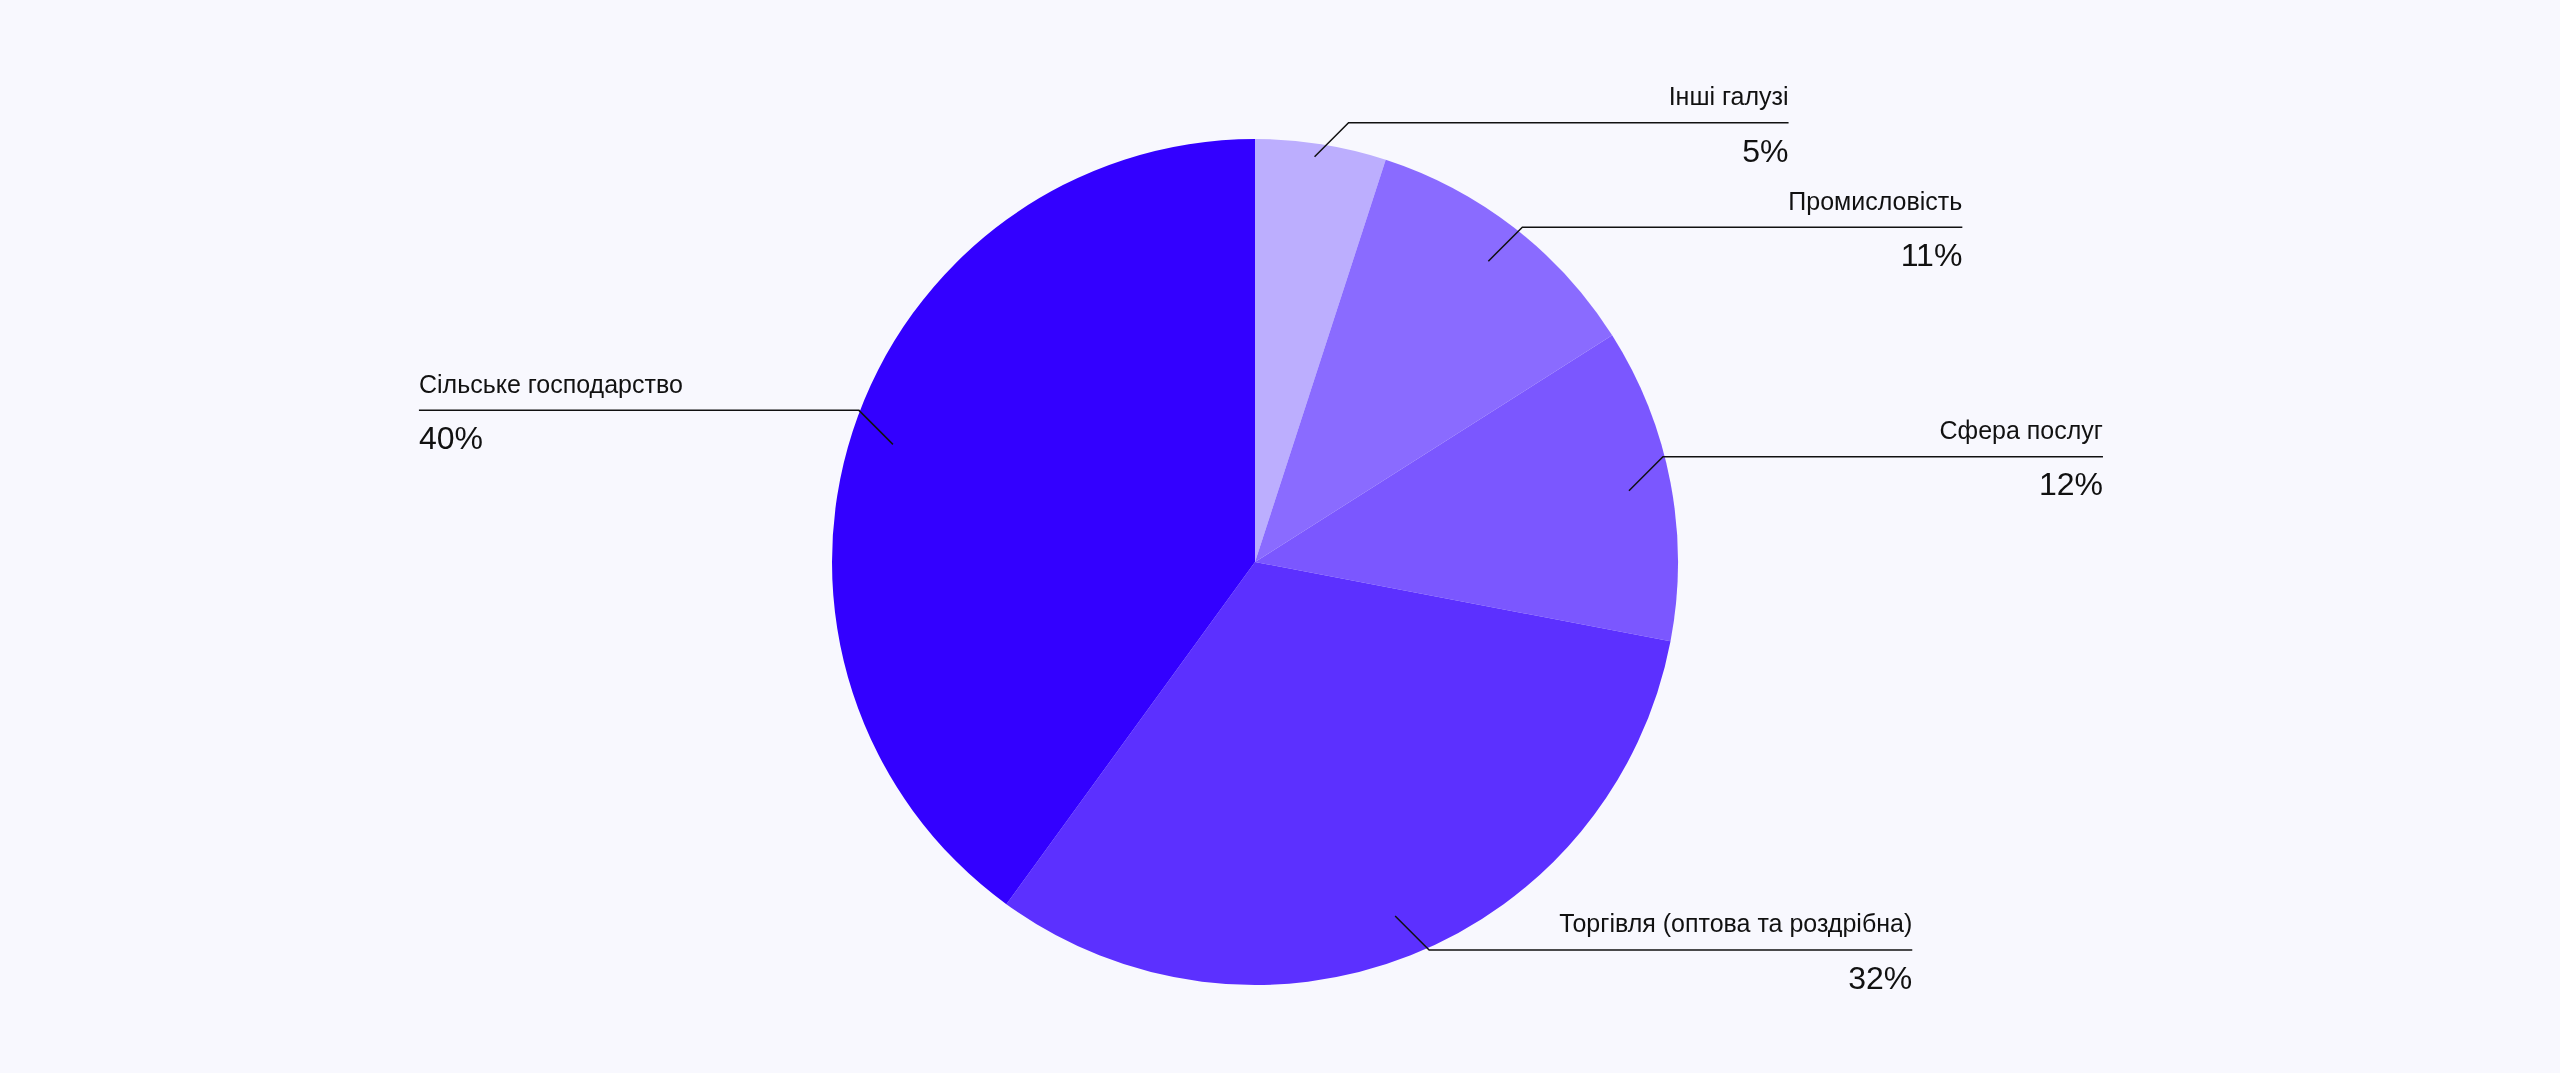  I want to click on data-label: 11%, so click(1931, 255).